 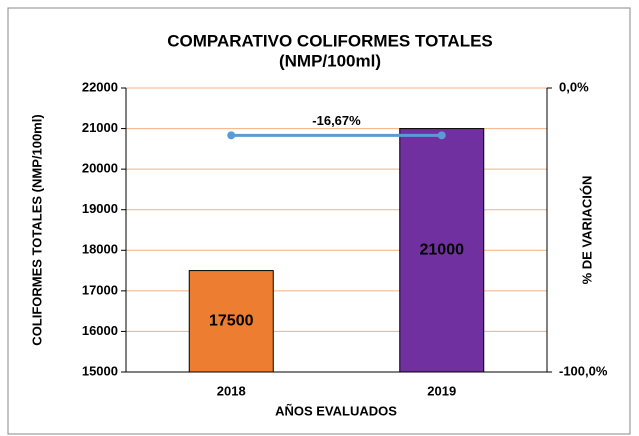 What do you see at coordinates (100, 127) in the screenshot?
I see `y-tick-label: 21000` at bounding box center [100, 127].